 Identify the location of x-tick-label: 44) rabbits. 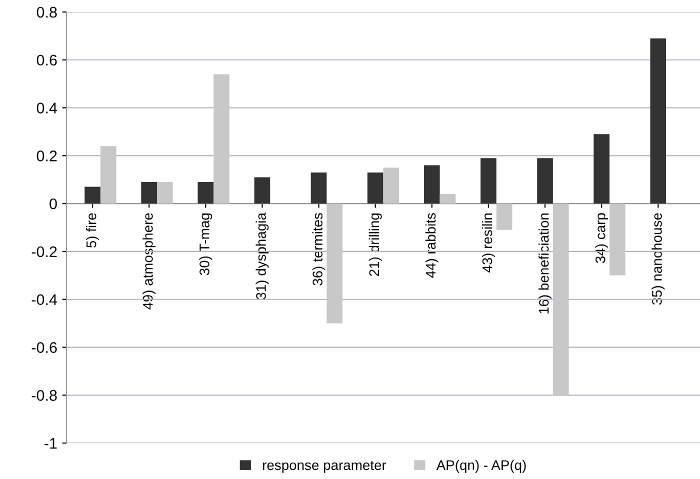
(431, 245).